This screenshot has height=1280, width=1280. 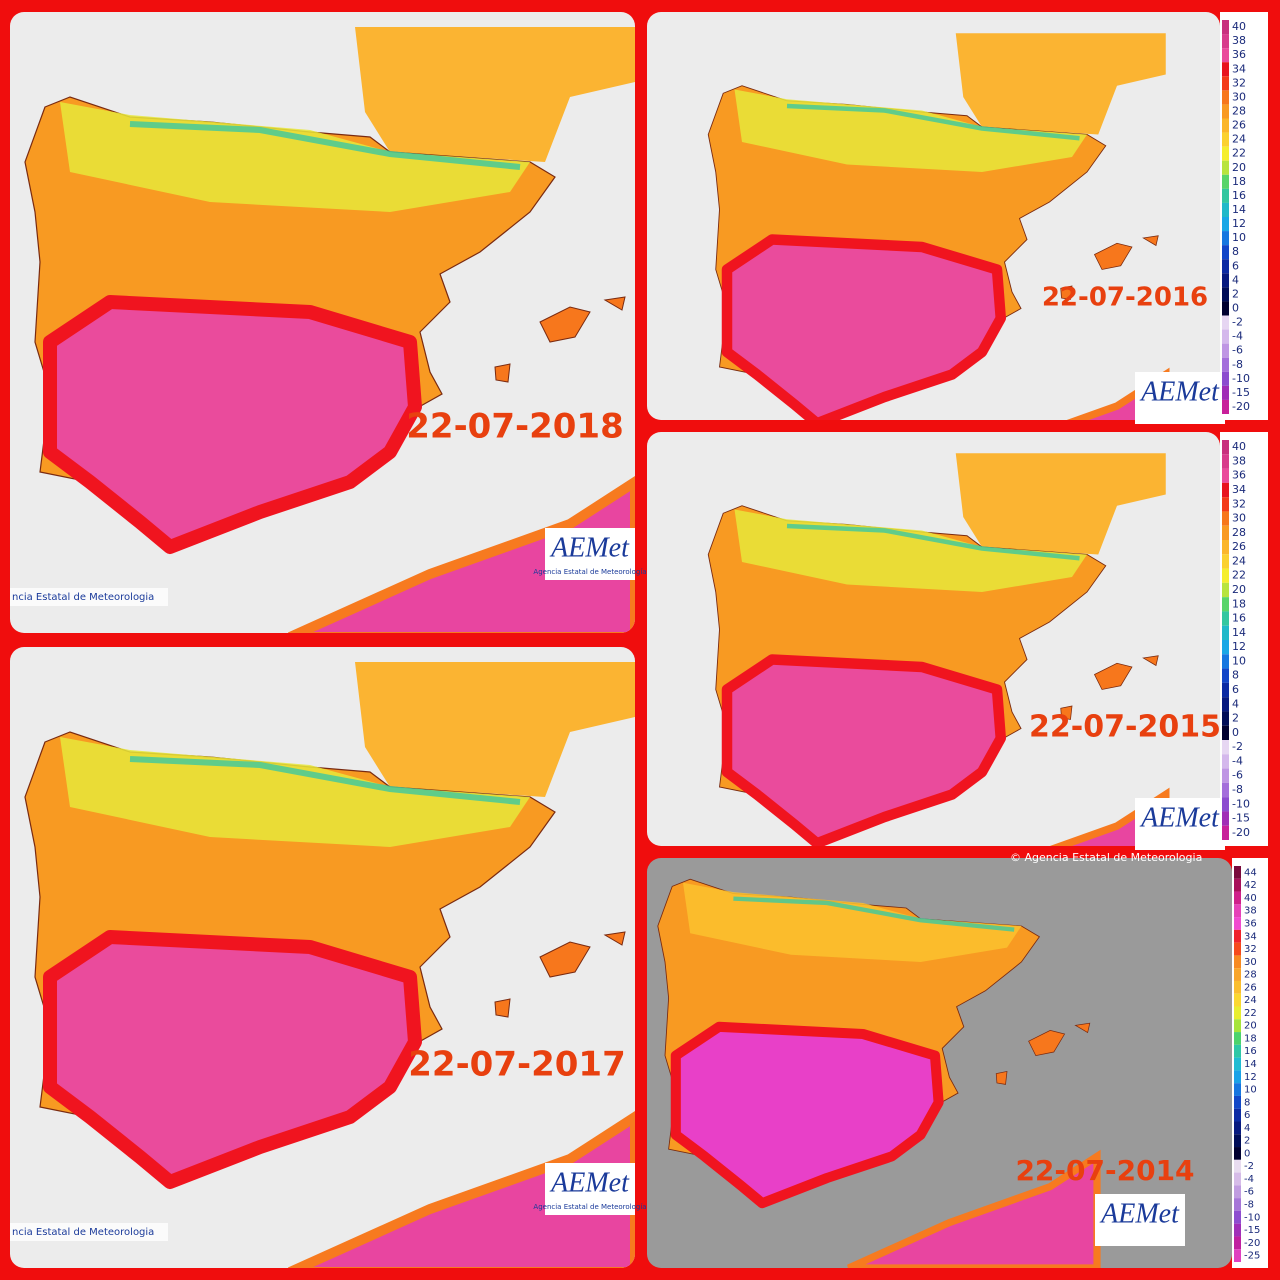 What do you see at coordinates (1125, 298) in the screenshot?
I see `date-label: 22-07-2016` at bounding box center [1125, 298].